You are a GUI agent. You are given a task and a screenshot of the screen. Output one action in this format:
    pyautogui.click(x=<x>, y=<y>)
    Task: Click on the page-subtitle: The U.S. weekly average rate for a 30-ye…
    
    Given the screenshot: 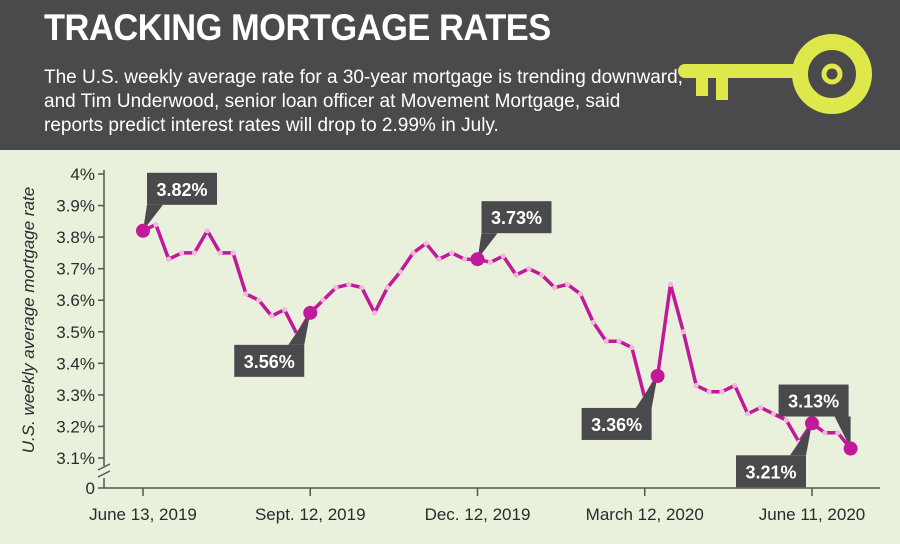 What is the action you would take?
    pyautogui.click(x=363, y=101)
    